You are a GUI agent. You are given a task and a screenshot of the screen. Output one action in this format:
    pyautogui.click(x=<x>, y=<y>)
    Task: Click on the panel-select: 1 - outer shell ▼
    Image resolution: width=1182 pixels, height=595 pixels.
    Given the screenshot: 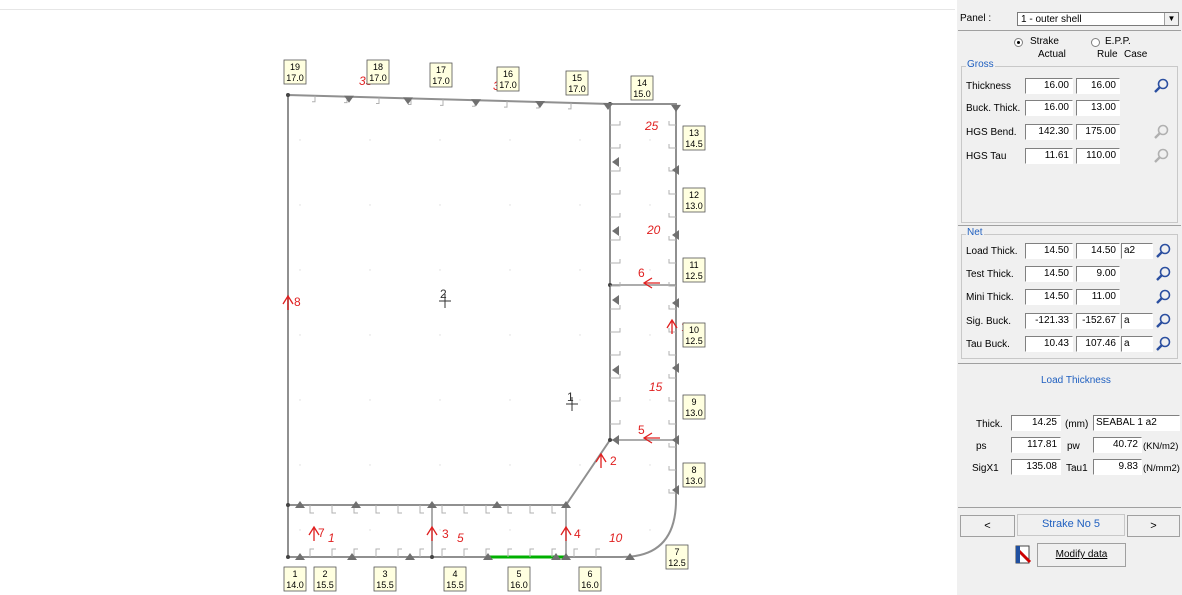 What is the action you would take?
    pyautogui.click(x=1098, y=19)
    